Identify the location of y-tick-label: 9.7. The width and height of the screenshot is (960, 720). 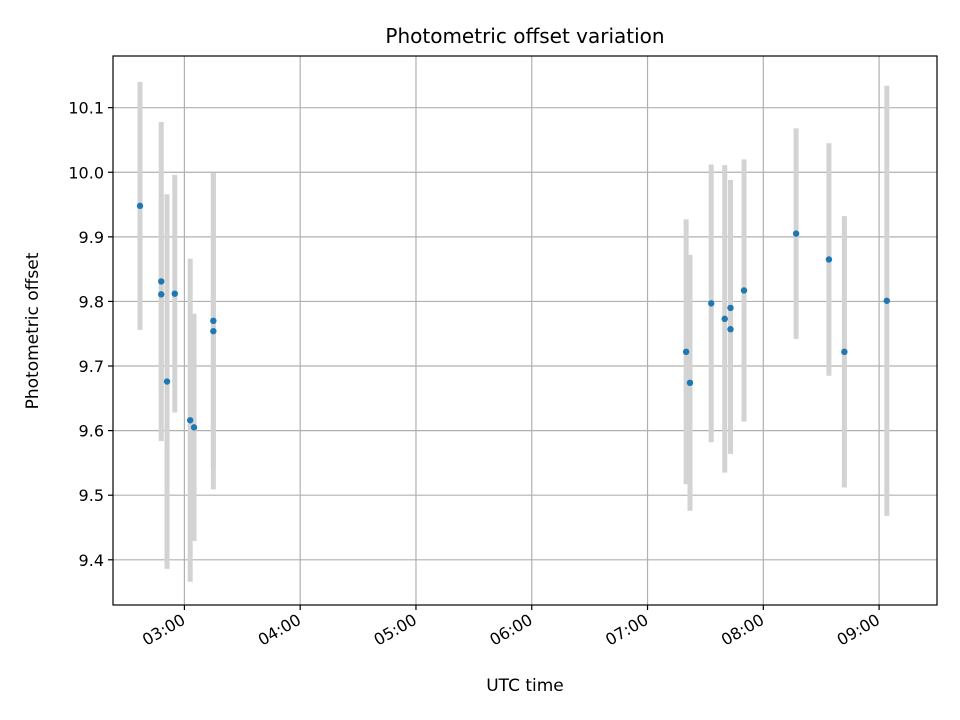
(91, 366).